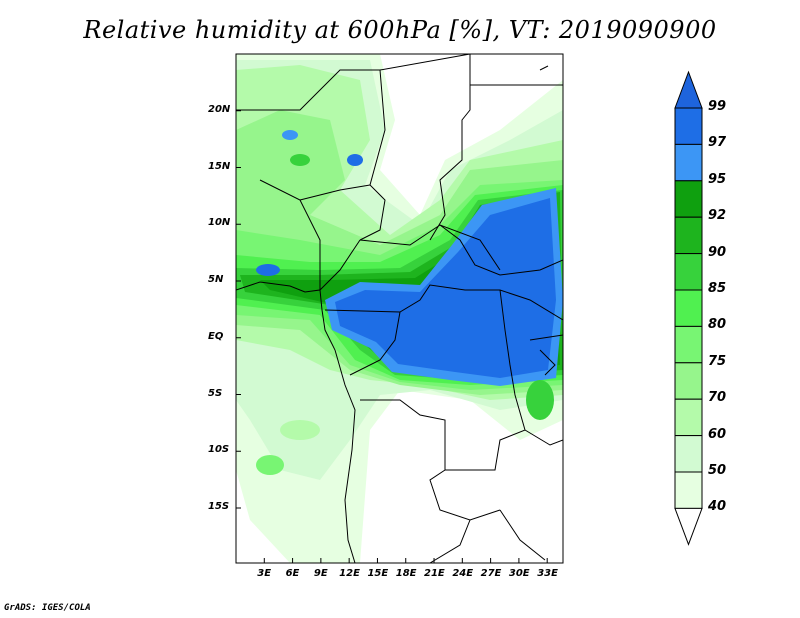  I want to click on lon-label: 30E, so click(519, 573).